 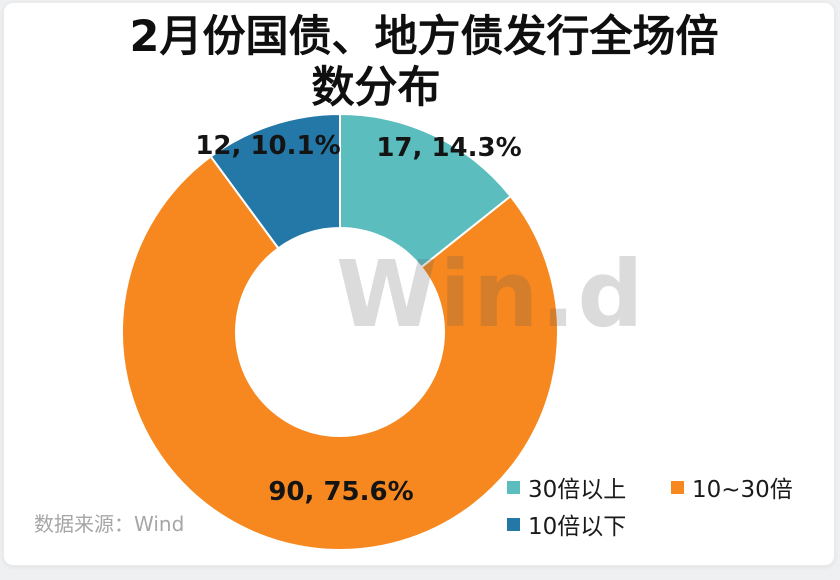 I want to click on chart-title-line1: 2月份国债、地方债发行全场倍, so click(x=424, y=37).